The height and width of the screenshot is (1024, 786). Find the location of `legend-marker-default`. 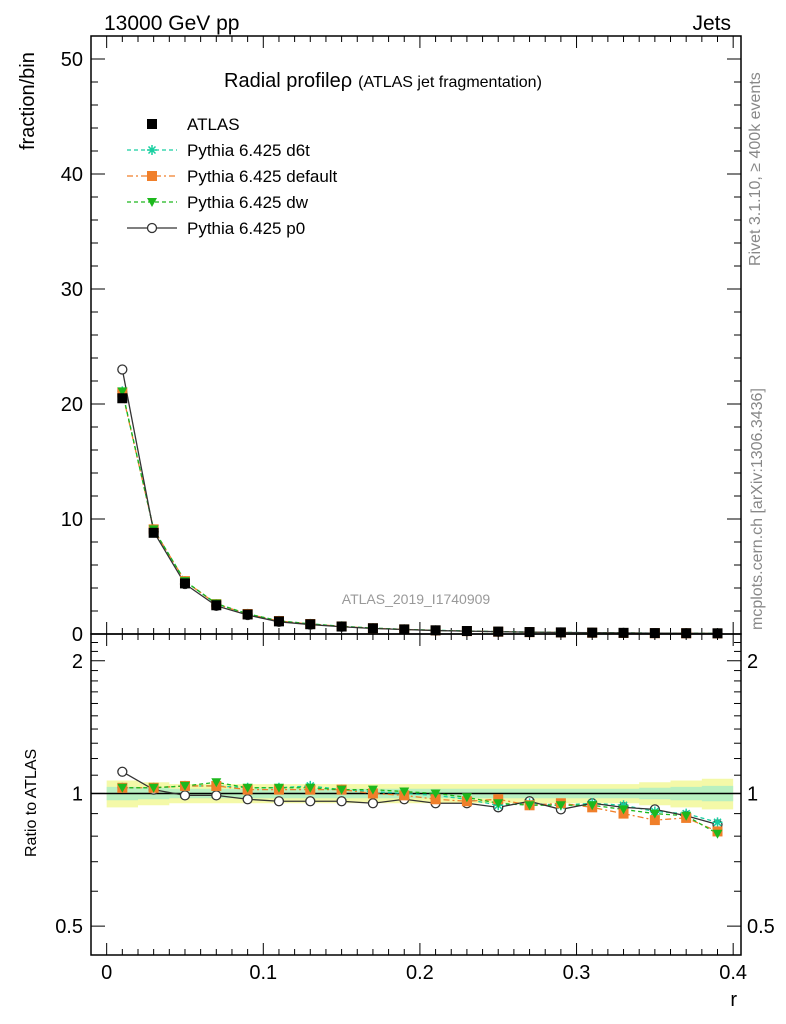

legend-marker-default is located at coordinates (152, 176).